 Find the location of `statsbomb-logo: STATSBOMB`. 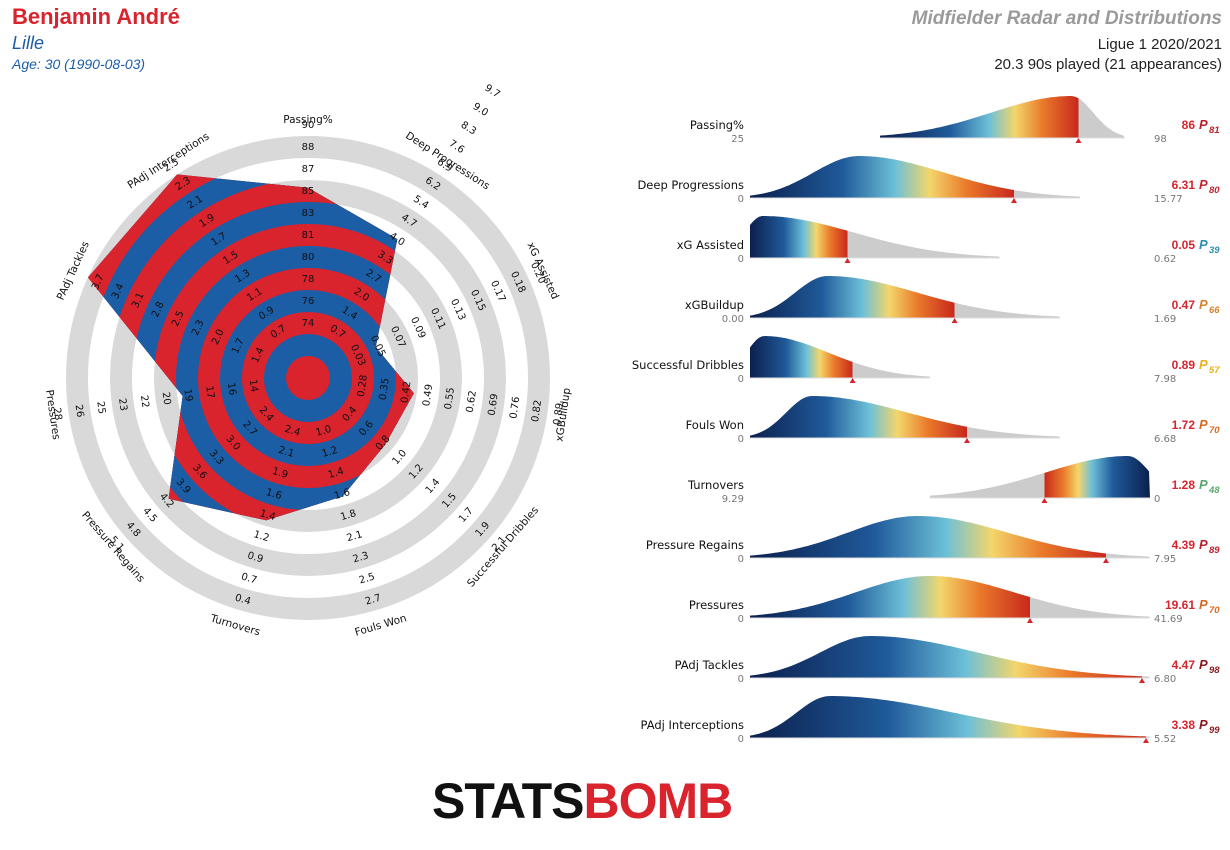

statsbomb-logo: STATSBOMB is located at coordinates (582, 801).